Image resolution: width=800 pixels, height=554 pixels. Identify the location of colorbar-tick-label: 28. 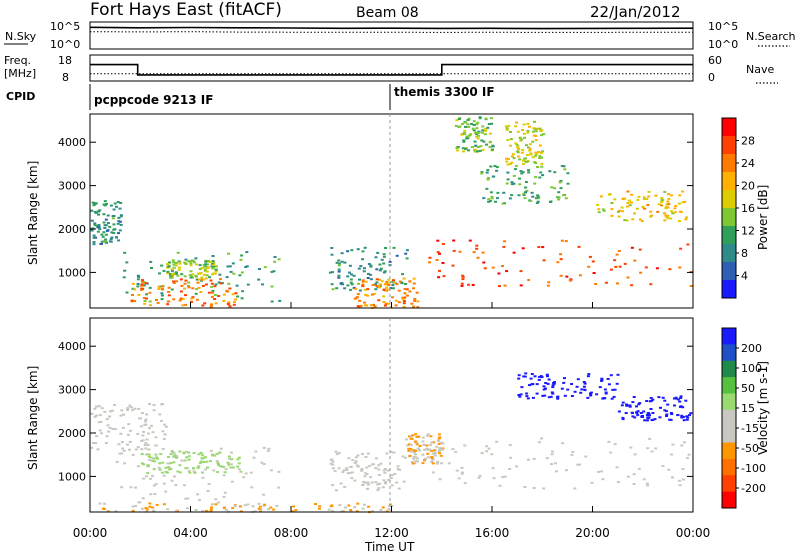
(748, 141).